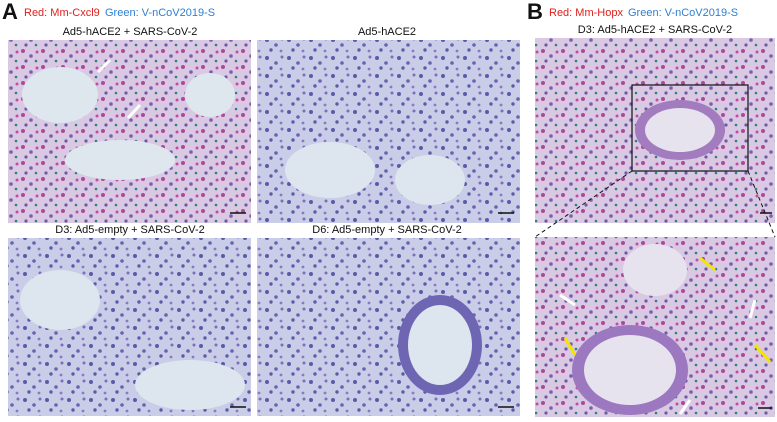 The width and height of the screenshot is (777, 422). Describe the element at coordinates (386, 230) in the screenshot. I see `image-title: D6: Ad5-empty + SARS-CoV-2` at that location.